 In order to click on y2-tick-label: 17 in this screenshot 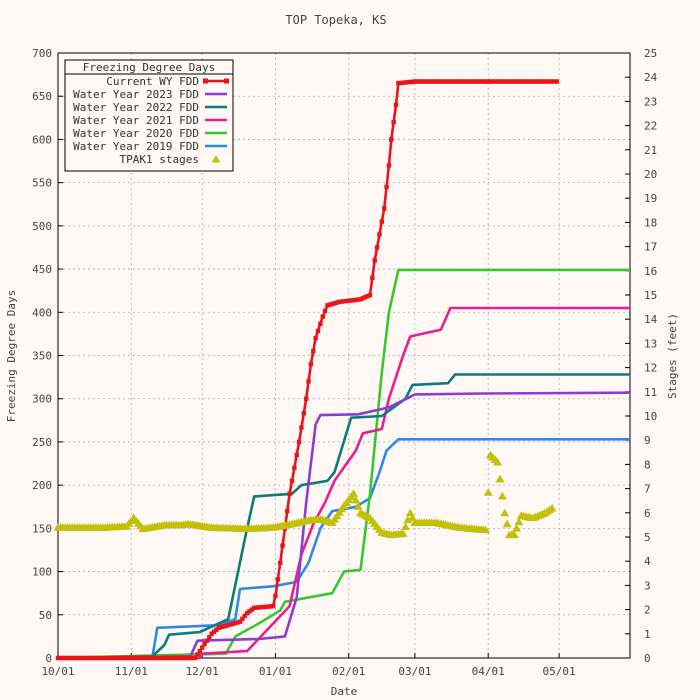, I will do `click(650, 247)`.